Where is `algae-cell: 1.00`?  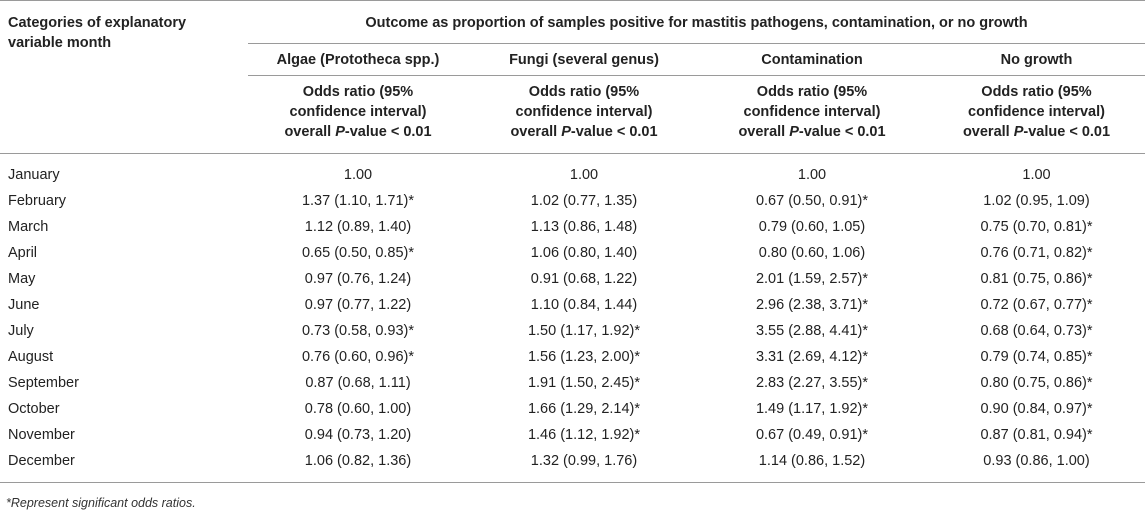 algae-cell: 1.00 is located at coordinates (358, 175).